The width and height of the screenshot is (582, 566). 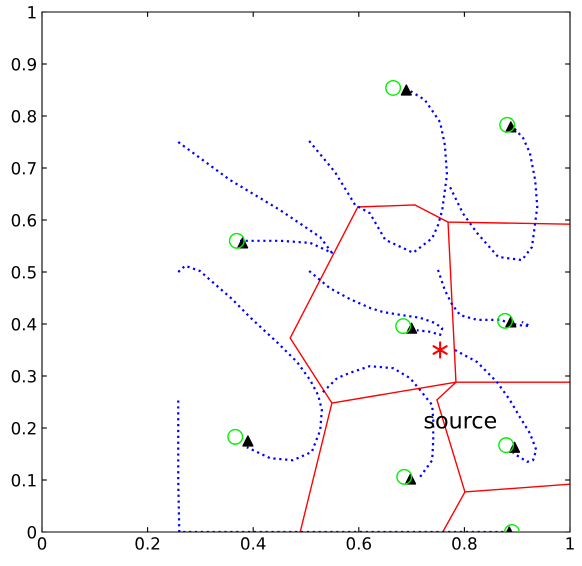 What do you see at coordinates (253, 543) in the screenshot?
I see `x-tick-label: 0.4` at bounding box center [253, 543].